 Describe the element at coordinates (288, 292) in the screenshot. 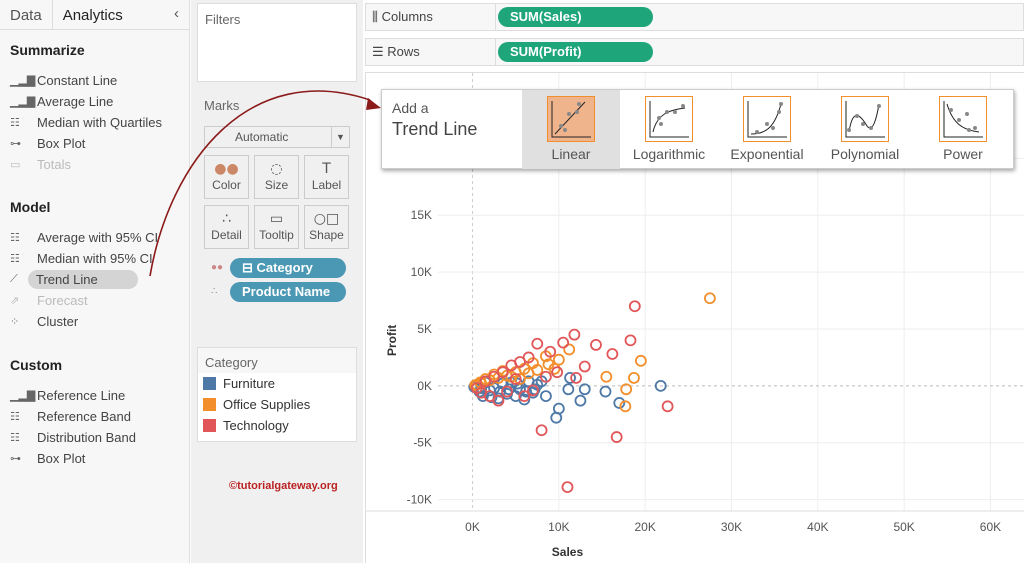

I see `product-name-pill: Product Name` at that location.